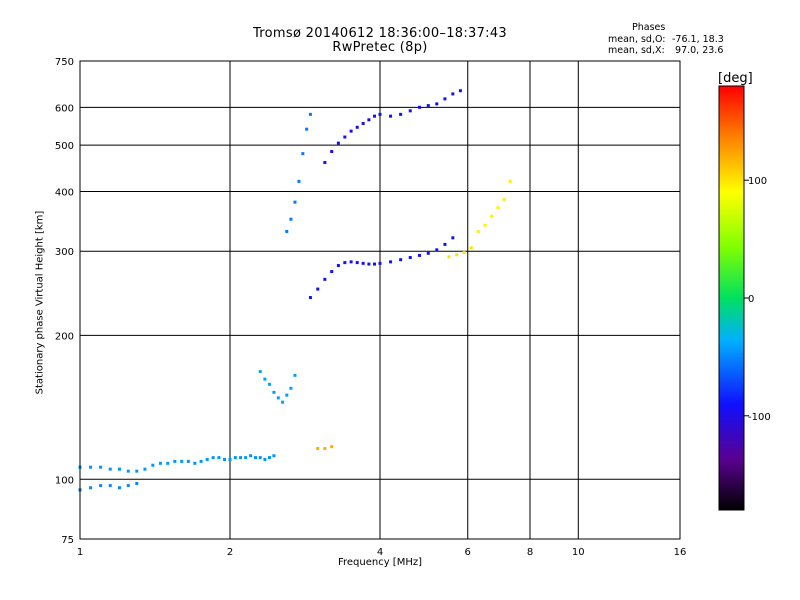 The width and height of the screenshot is (800, 600). What do you see at coordinates (757, 181) in the screenshot?
I see `colorbar-tick-label: 100` at bounding box center [757, 181].